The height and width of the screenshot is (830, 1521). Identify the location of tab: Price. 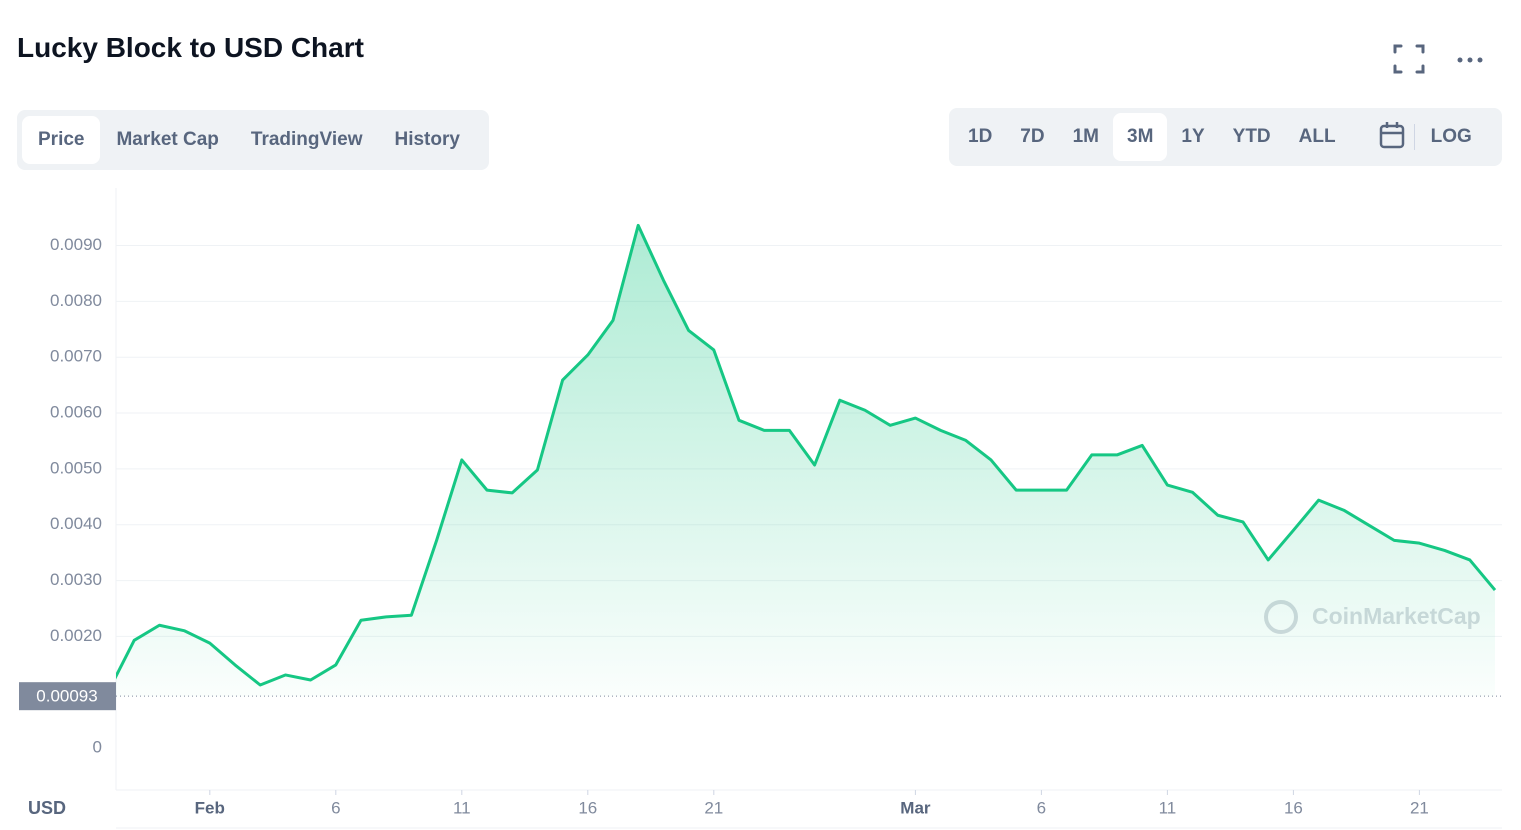
(61, 140).